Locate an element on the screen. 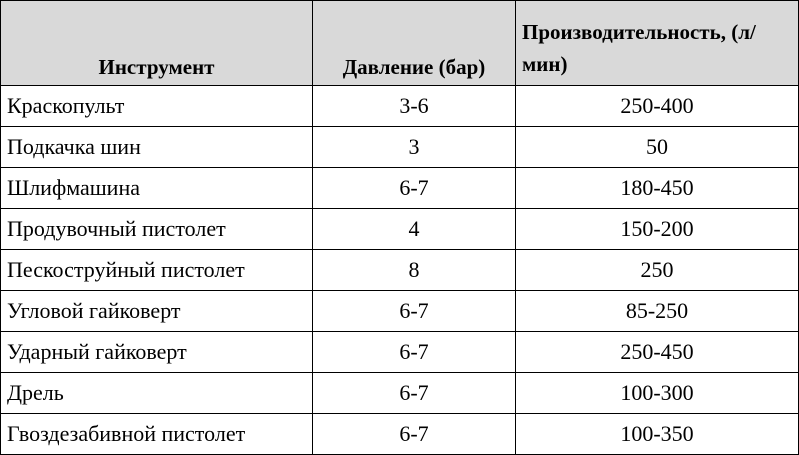  table-row: Пескоструйный пистолет 8 250 is located at coordinates (399, 270).